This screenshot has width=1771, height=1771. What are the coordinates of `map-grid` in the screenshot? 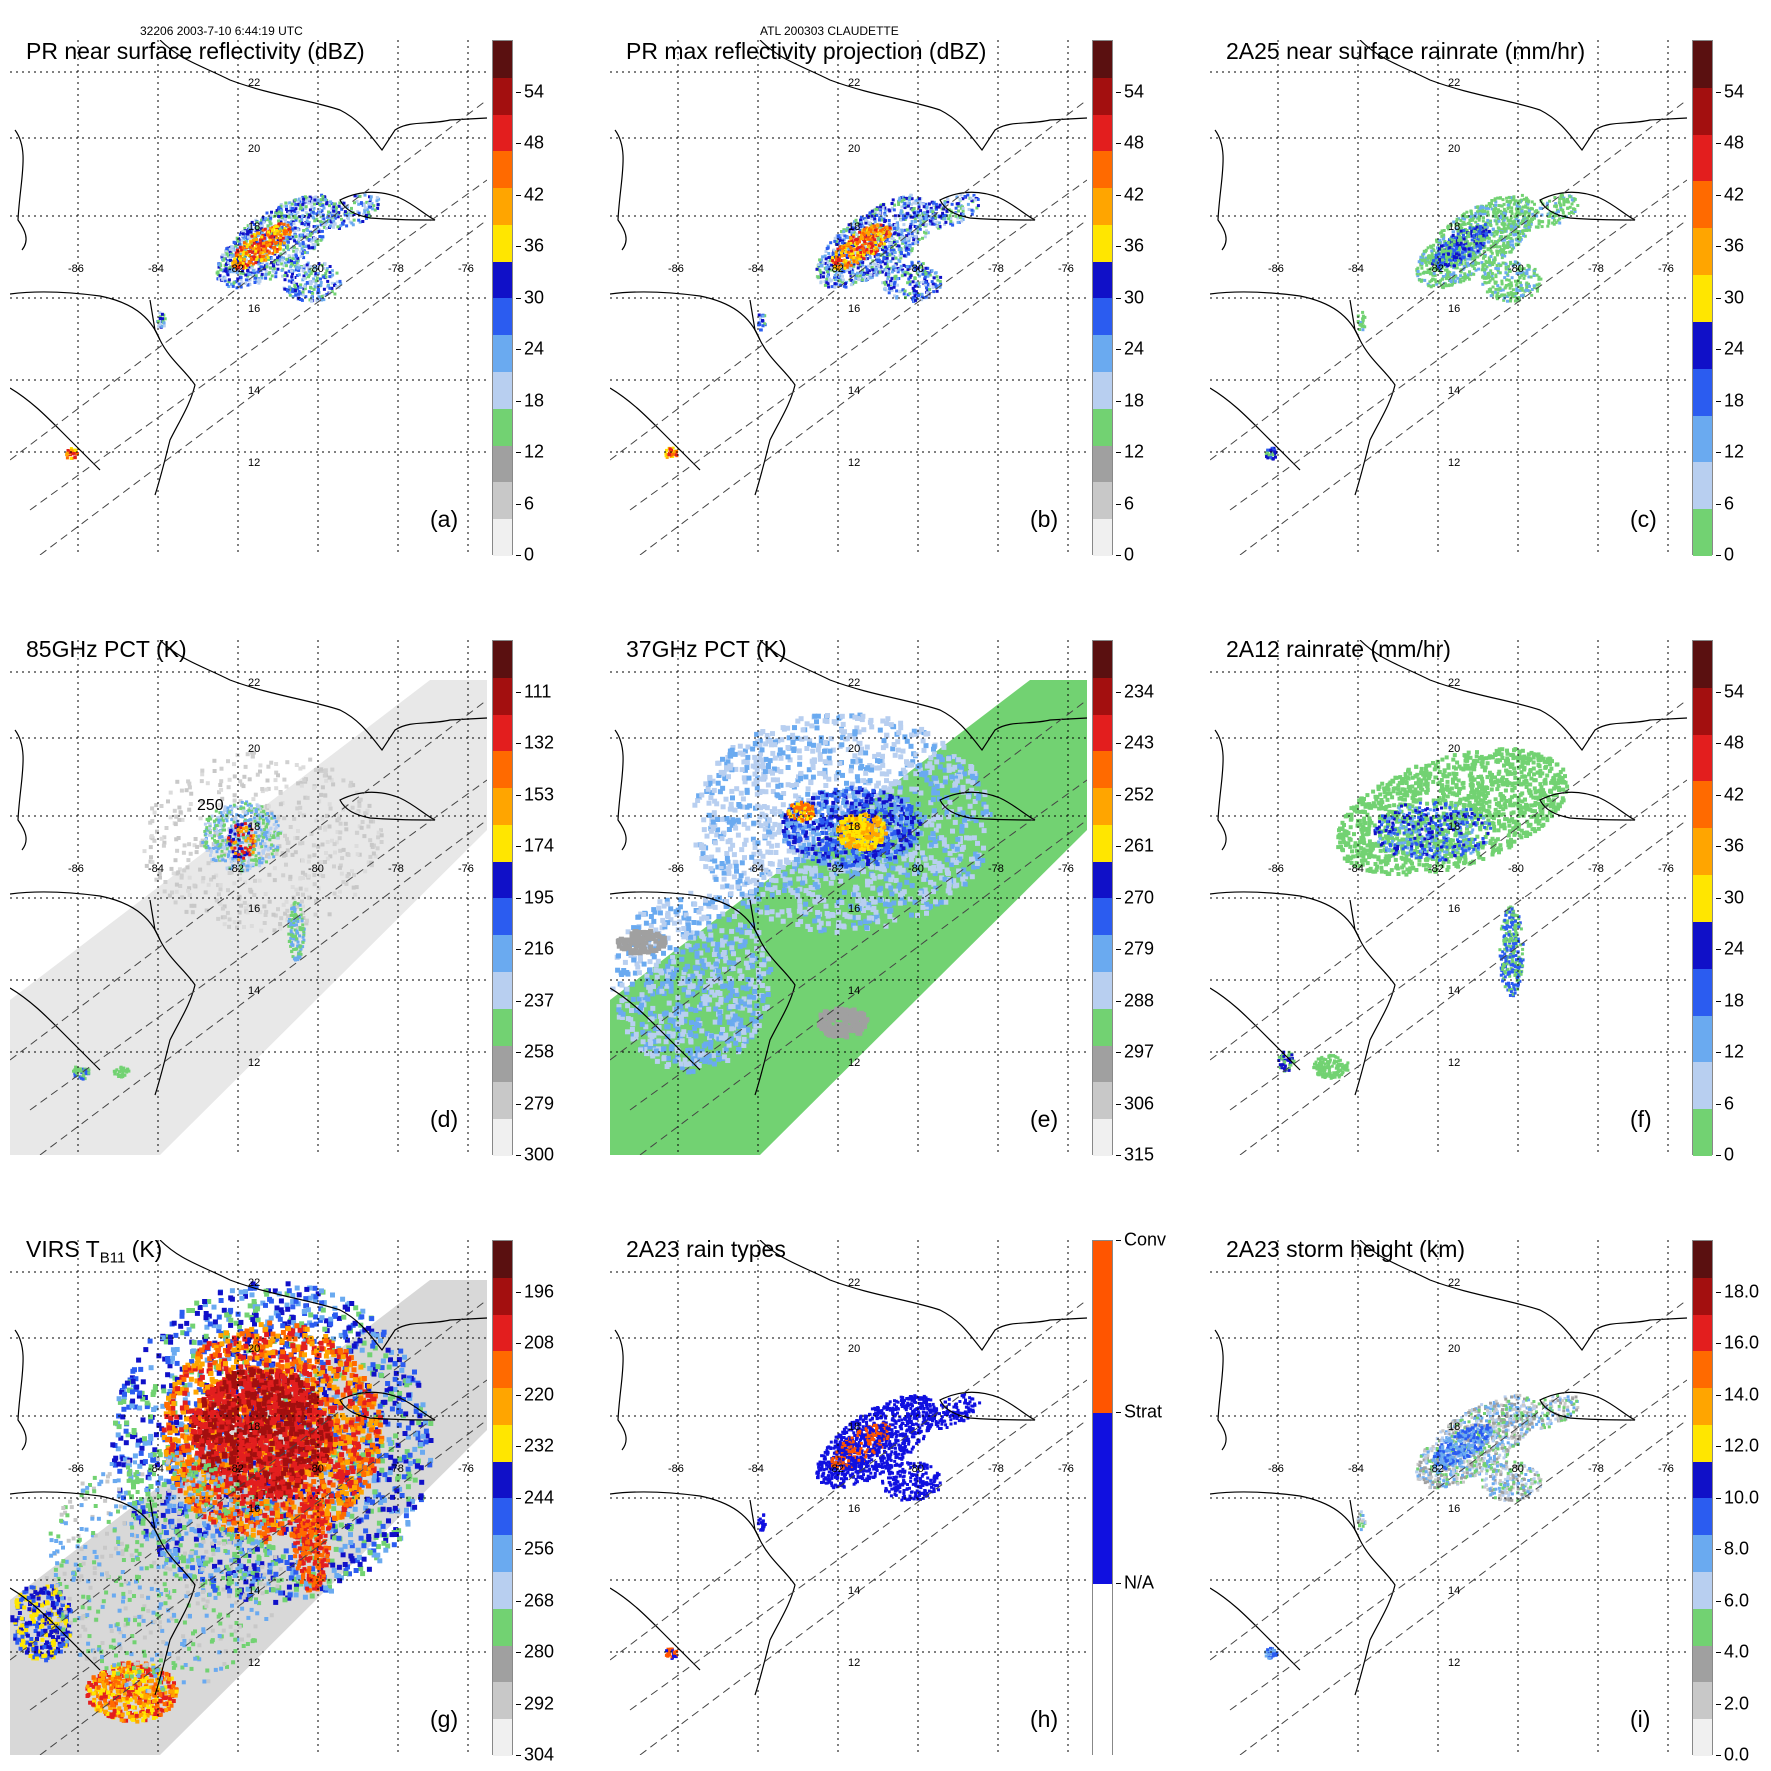 It's located at (248, 897).